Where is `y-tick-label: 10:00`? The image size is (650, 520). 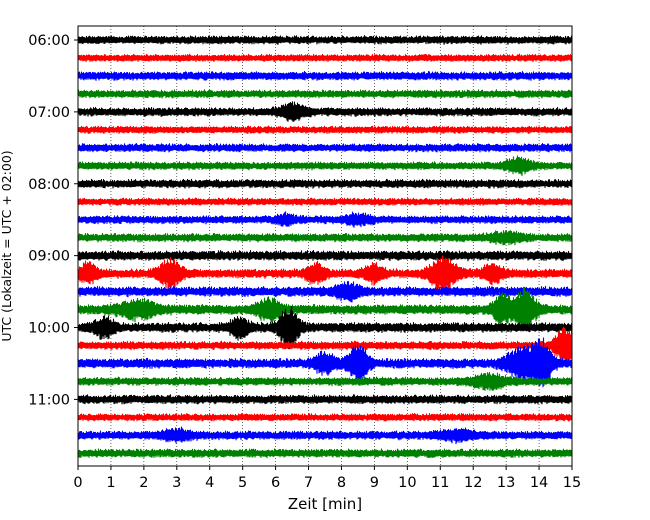
y-tick-label: 10:00 is located at coordinates (49, 329).